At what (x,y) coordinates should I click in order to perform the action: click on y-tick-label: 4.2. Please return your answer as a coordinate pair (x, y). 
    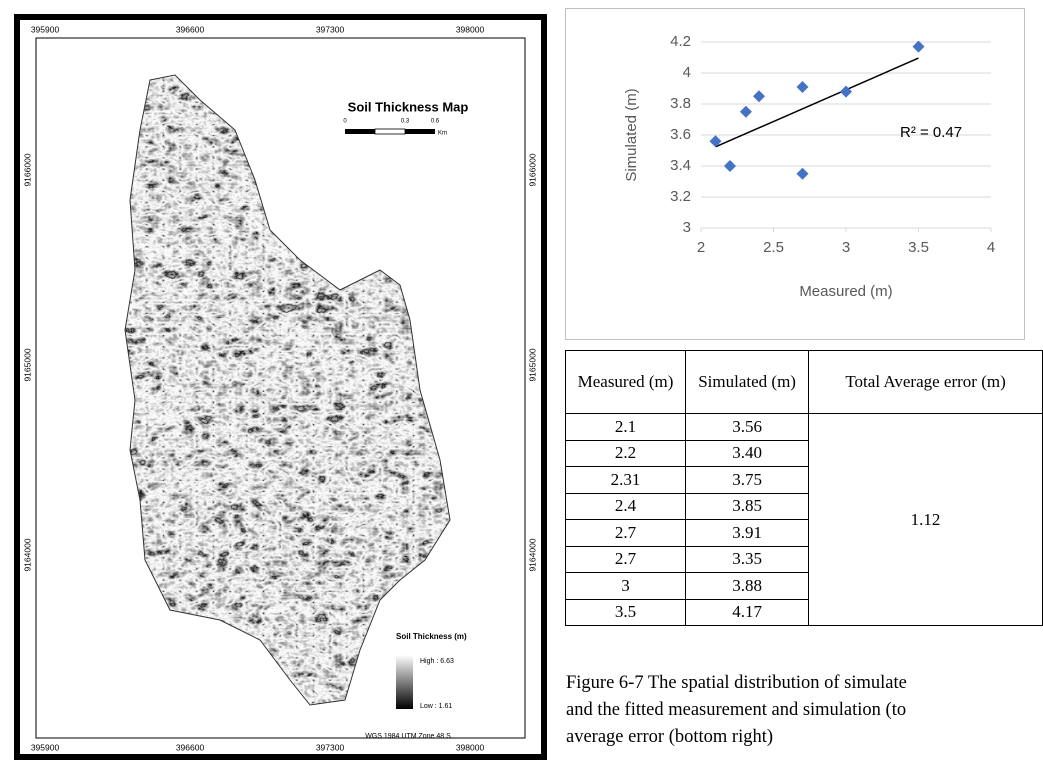
    Looking at the image, I should click on (680, 41).